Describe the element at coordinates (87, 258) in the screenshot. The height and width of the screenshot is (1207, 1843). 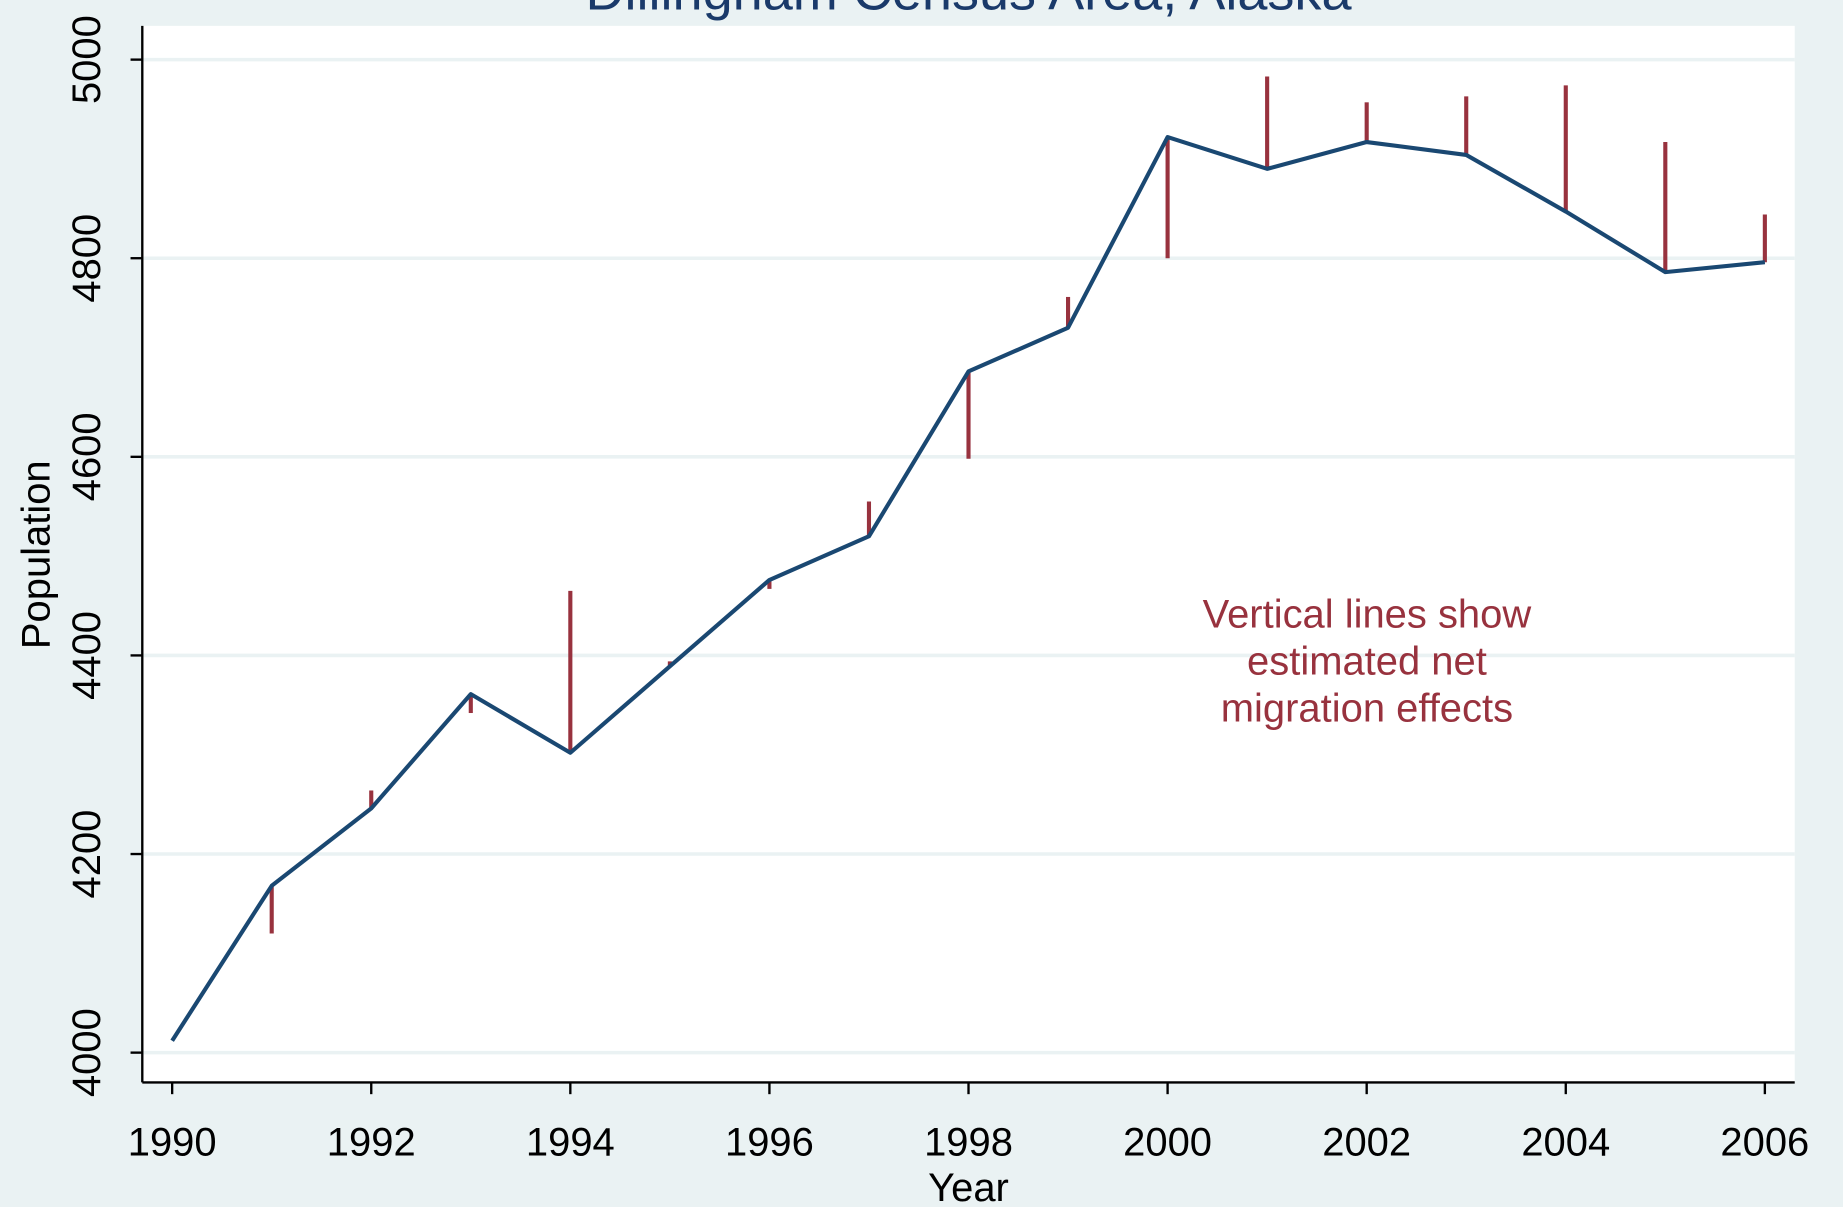
I see `y-tick-label: 4800` at that location.